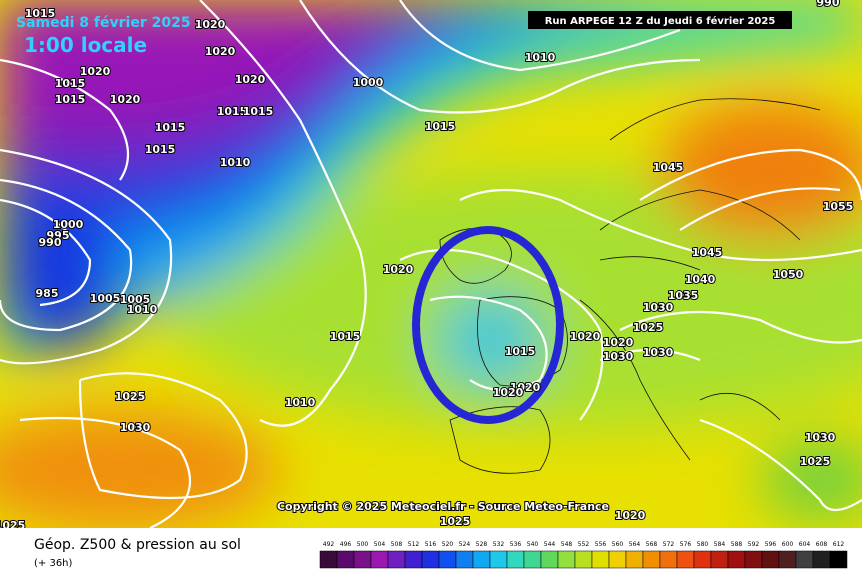 The image size is (862, 572). I want to click on isobar-label: 1040, so click(700, 279).